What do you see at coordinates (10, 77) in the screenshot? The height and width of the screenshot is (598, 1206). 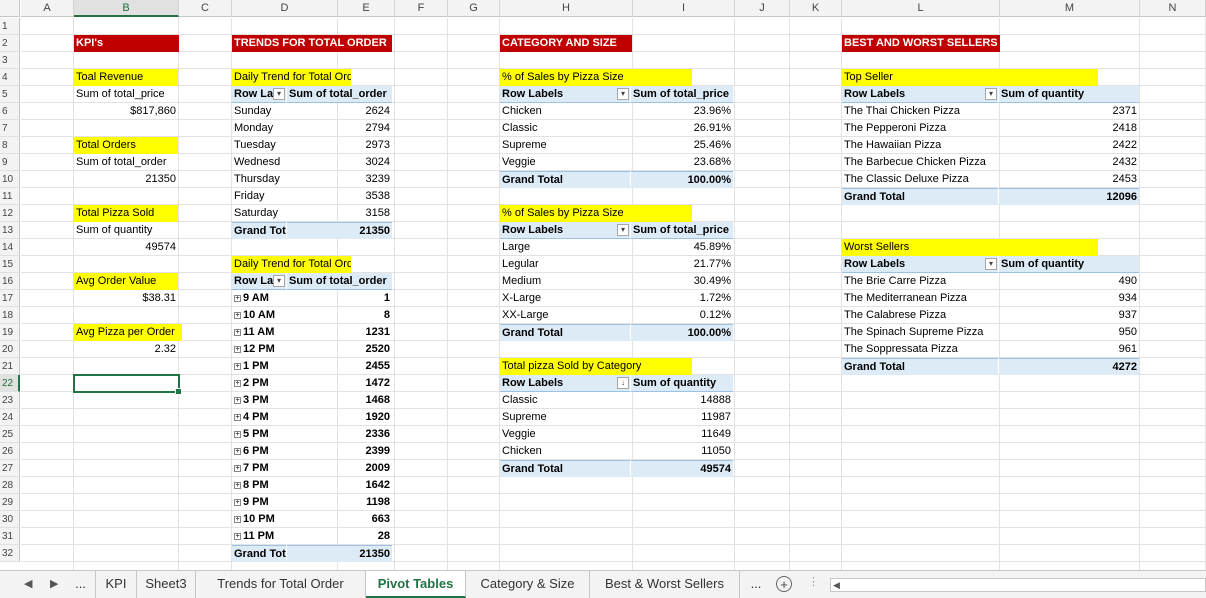 I see `row-header-4: 4` at bounding box center [10, 77].